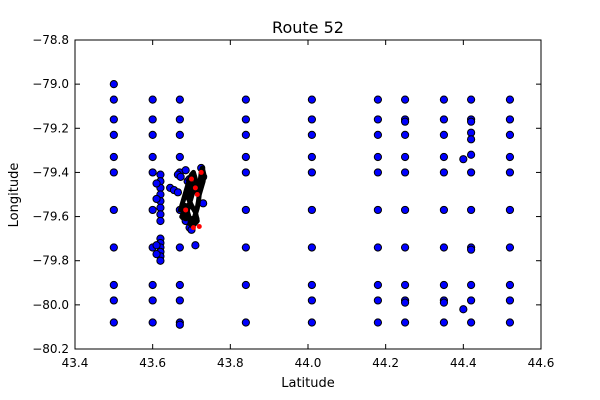 The width and height of the screenshot is (600, 400). Describe the element at coordinates (50, 217) in the screenshot. I see `y-tick-label: −79.6` at that location.